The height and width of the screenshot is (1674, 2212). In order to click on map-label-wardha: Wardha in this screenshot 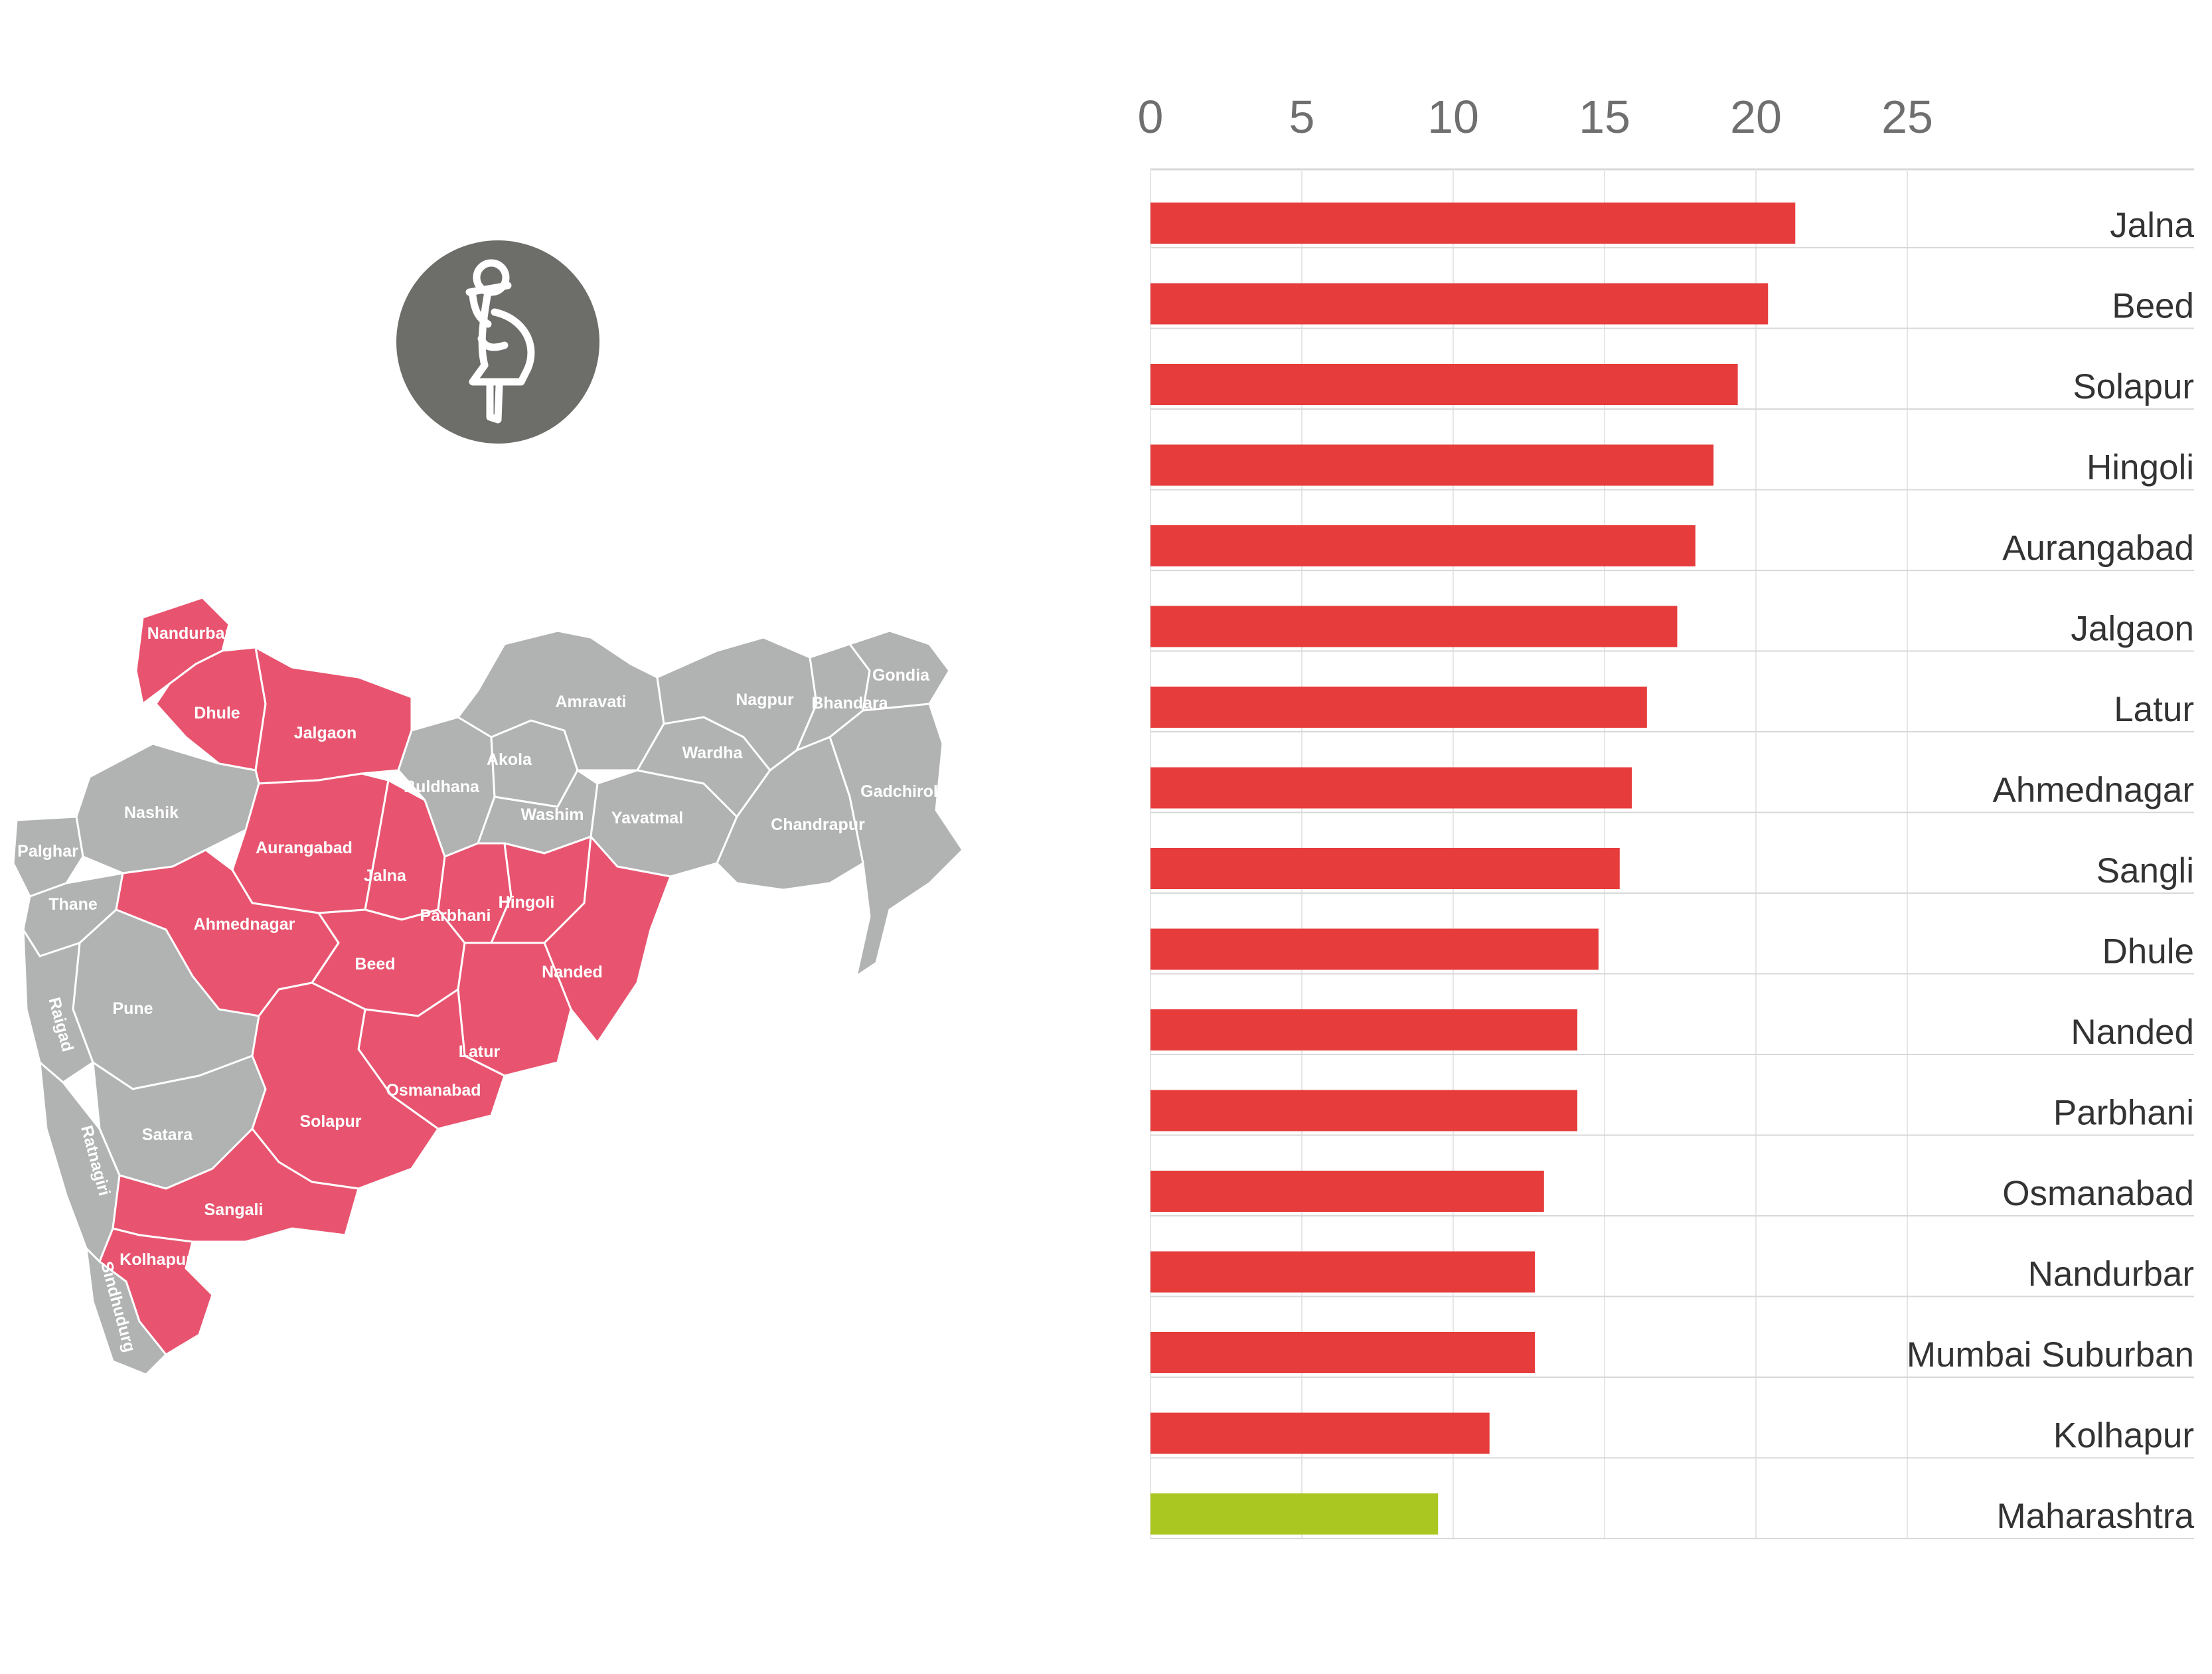, I will do `click(713, 753)`.